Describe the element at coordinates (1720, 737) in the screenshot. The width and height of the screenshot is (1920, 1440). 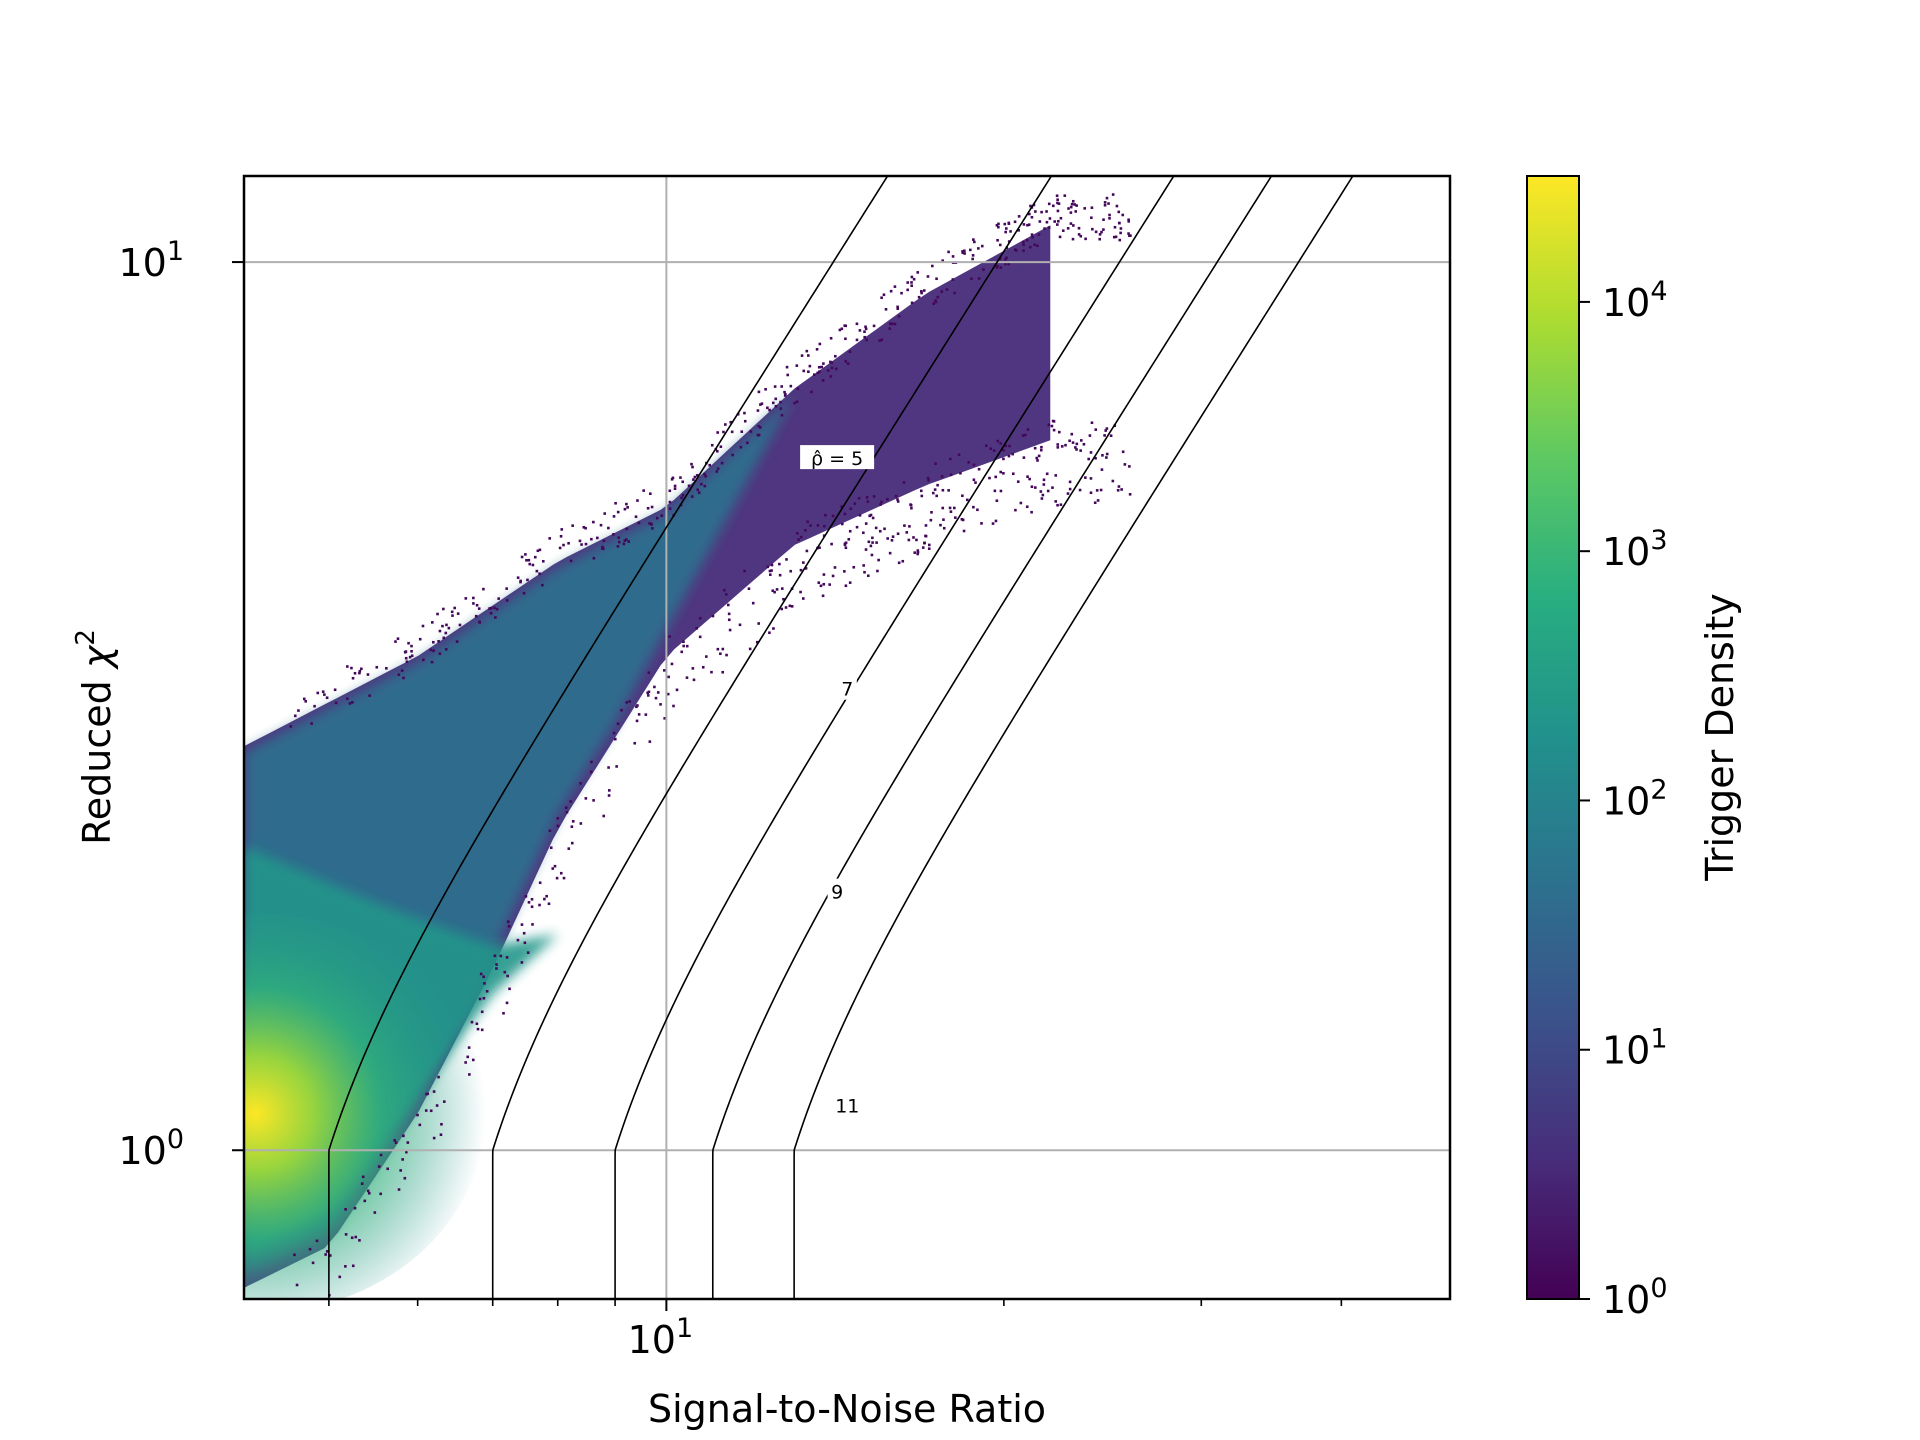
I see `colorbar-label: Trigger Density` at that location.